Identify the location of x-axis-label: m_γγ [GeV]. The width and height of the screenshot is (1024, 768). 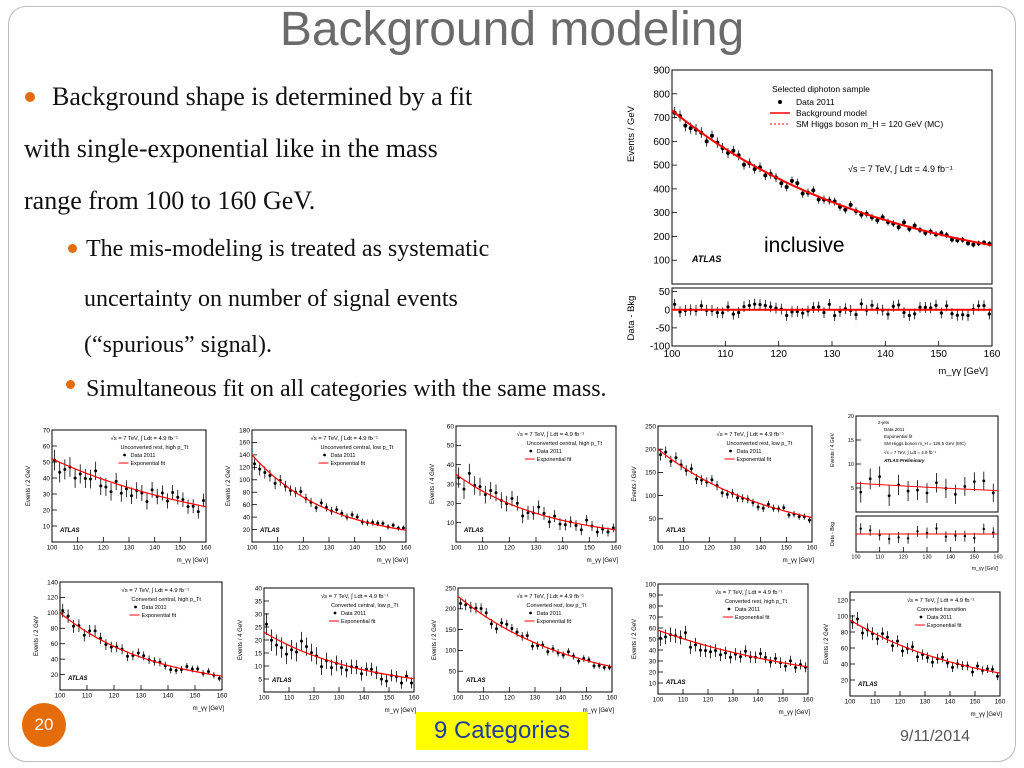
(963, 371).